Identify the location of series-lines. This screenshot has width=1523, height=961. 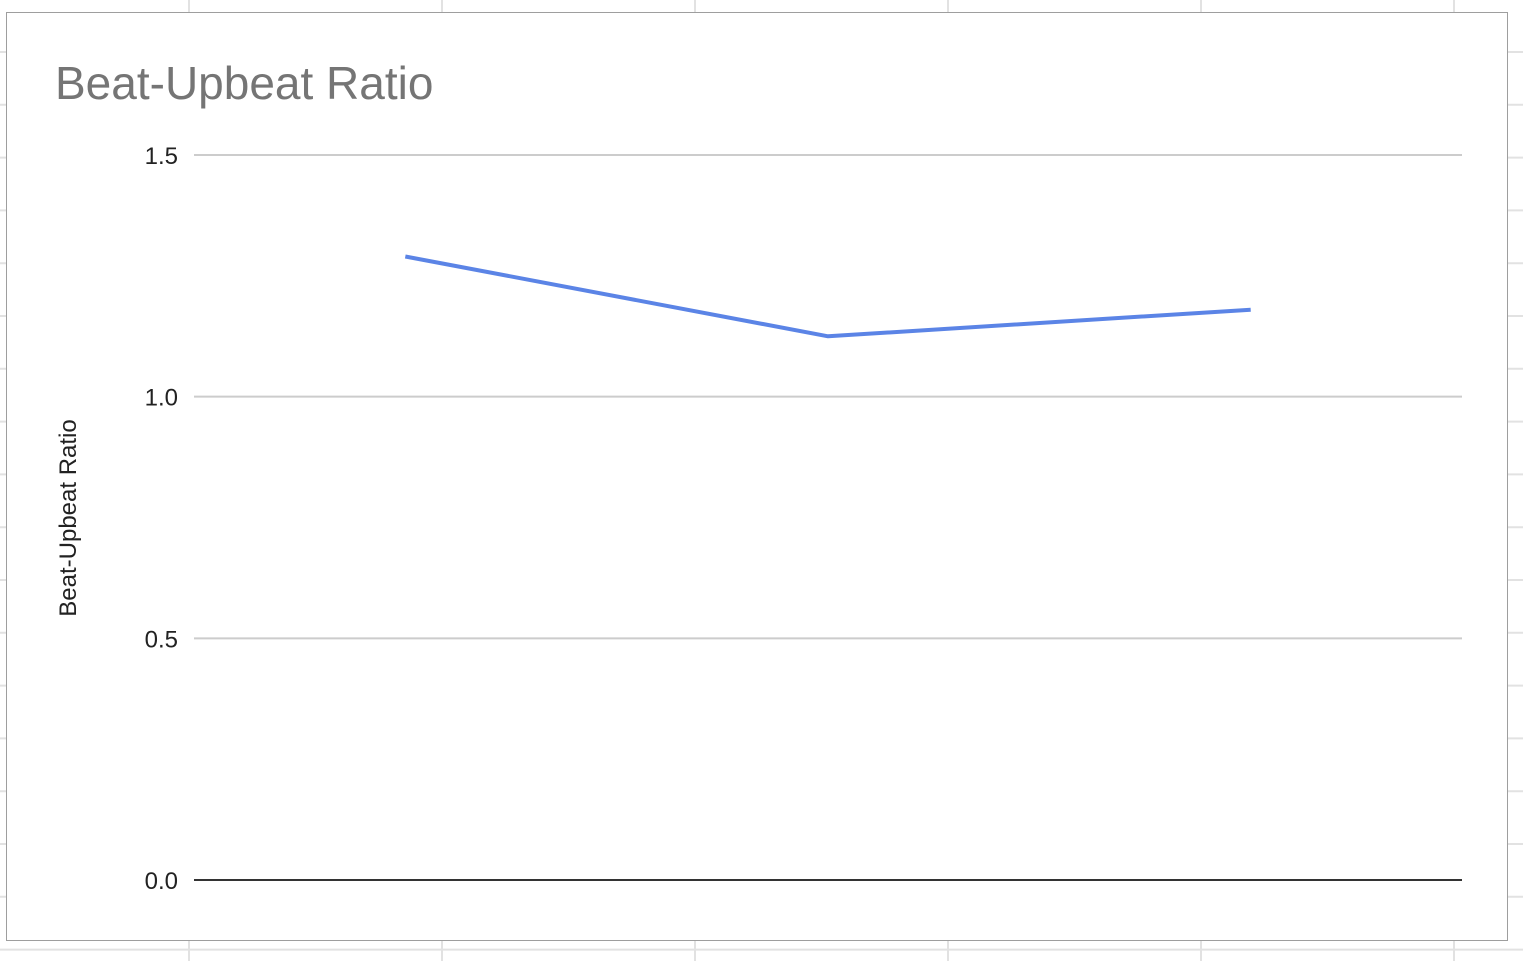
(827, 297).